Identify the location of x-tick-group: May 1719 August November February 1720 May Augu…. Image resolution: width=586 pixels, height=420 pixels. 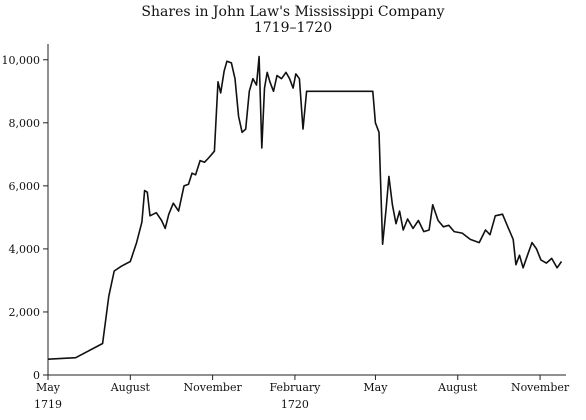
(302, 393).